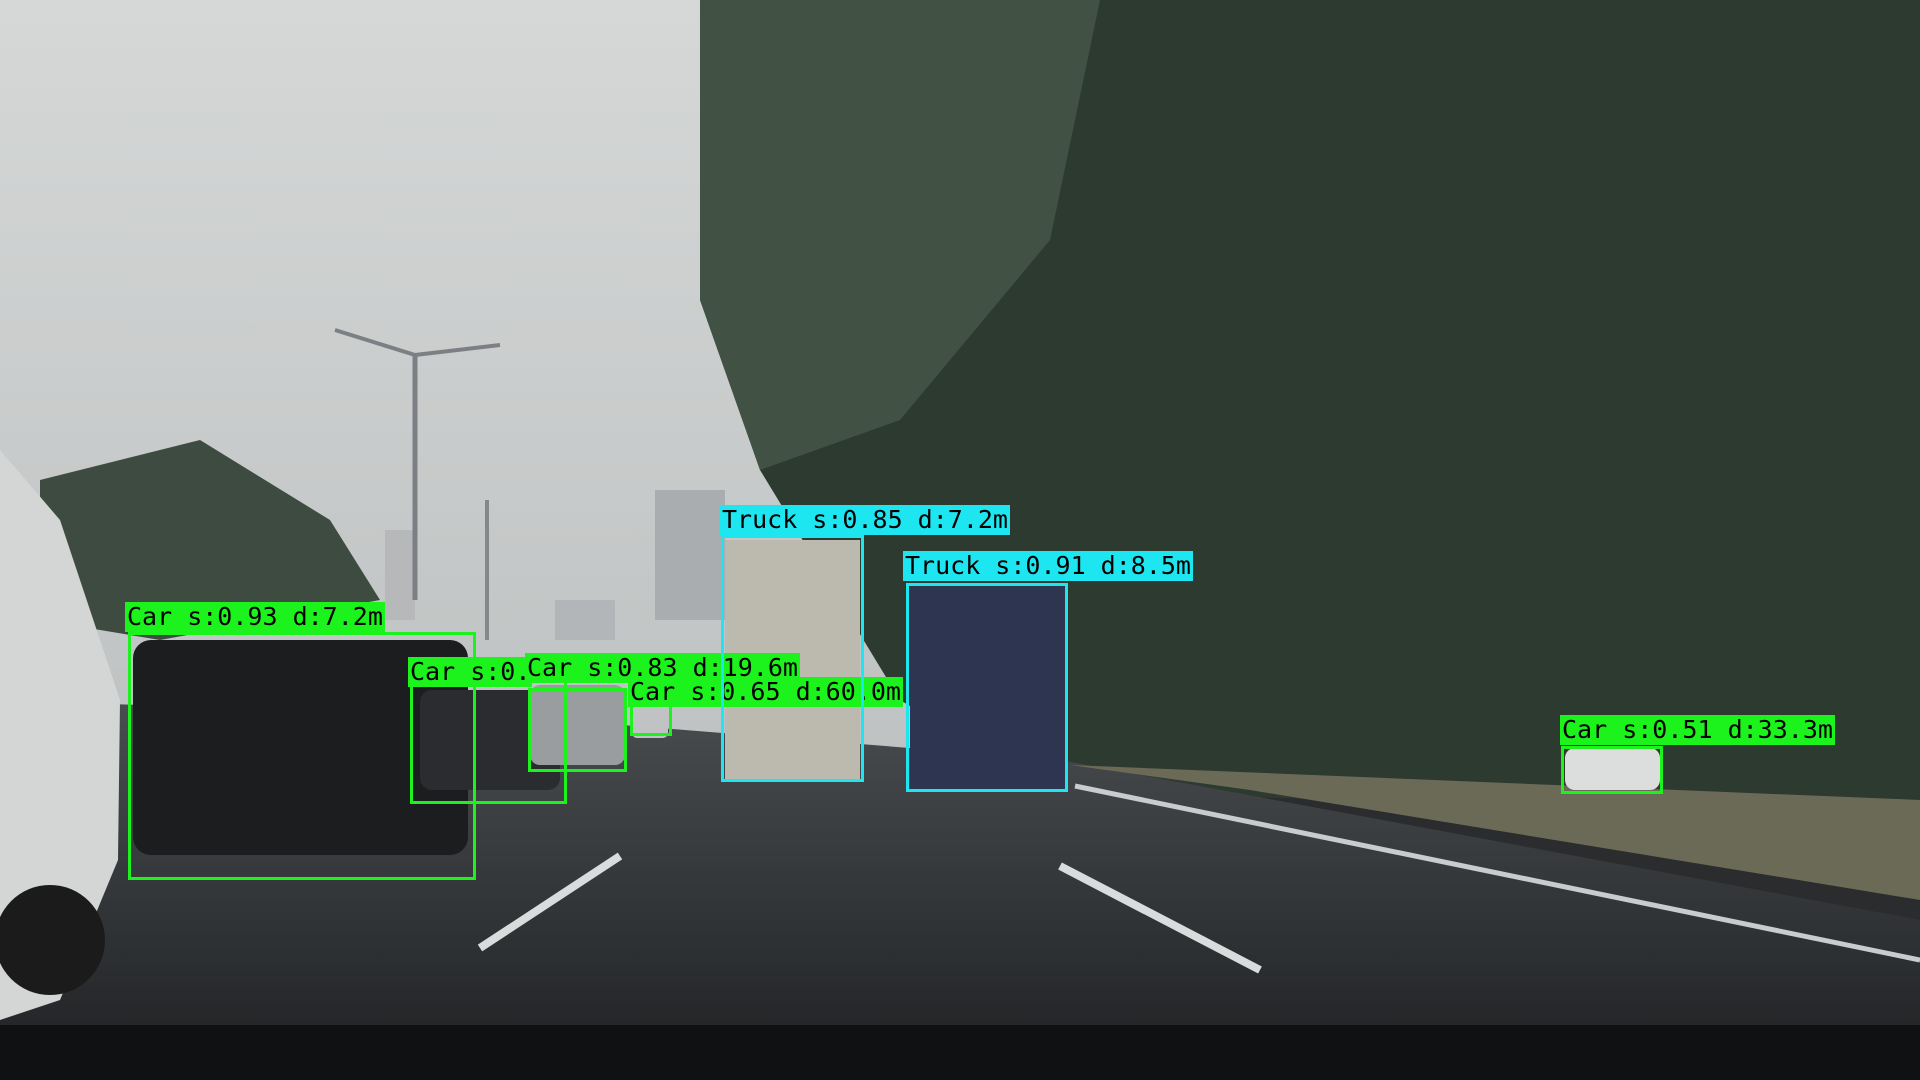  Describe the element at coordinates (490, 740) in the screenshot. I see `dark-sedan` at that location.